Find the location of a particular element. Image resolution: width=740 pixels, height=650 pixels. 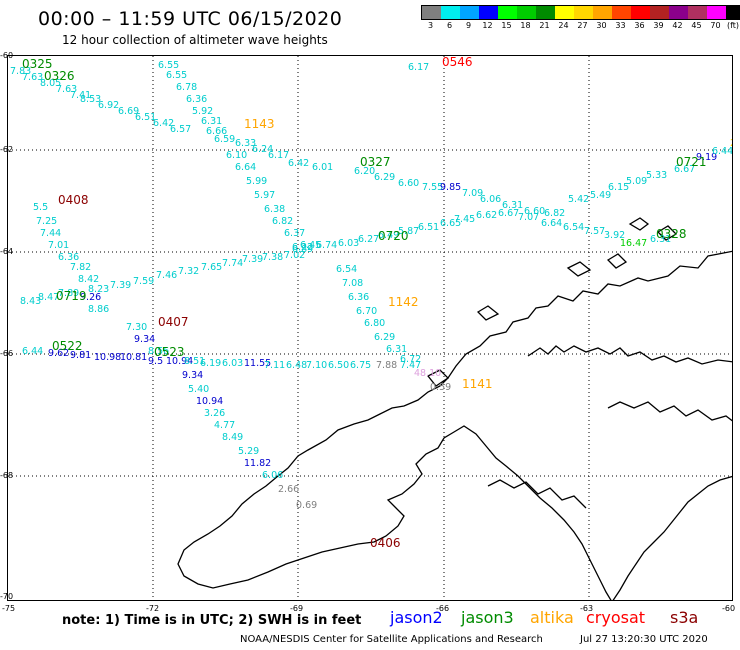

pass-time-label: 0720 is located at coordinates (393, 236).